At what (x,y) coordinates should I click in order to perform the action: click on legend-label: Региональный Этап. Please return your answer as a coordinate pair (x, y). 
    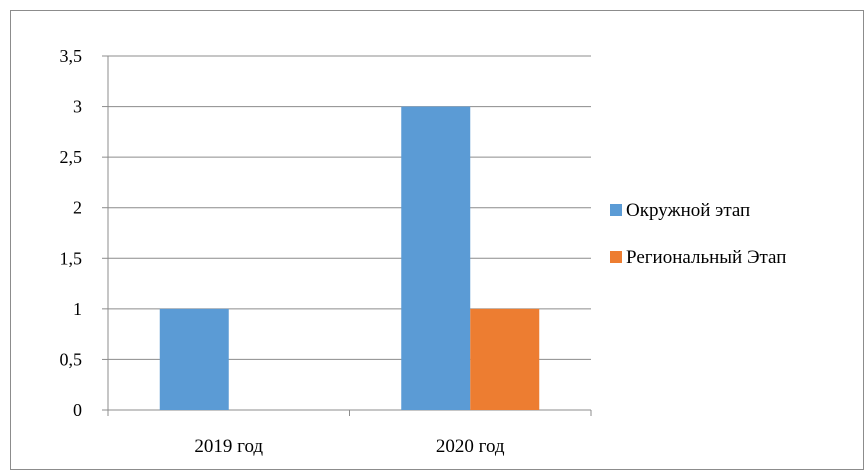
    Looking at the image, I should click on (706, 257).